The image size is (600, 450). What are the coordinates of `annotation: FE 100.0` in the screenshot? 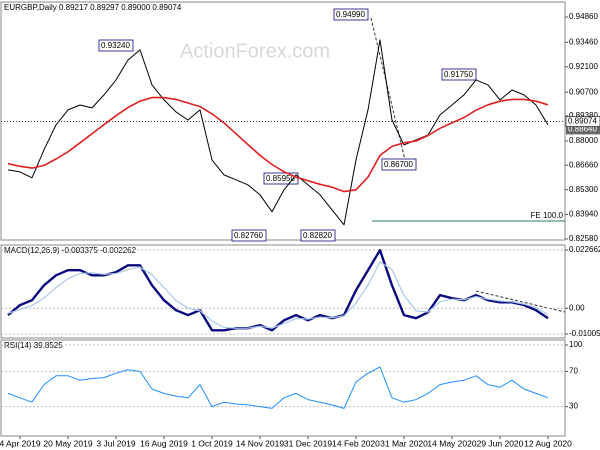 It's located at (547, 215).